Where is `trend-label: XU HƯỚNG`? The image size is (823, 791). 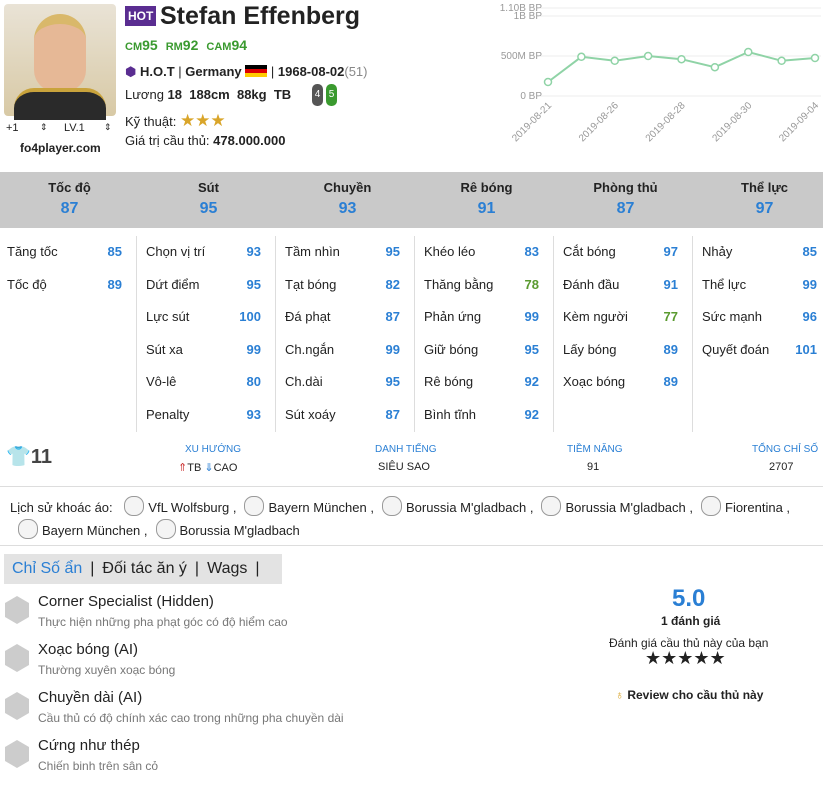 trend-label: XU HƯỚNG is located at coordinates (213, 449).